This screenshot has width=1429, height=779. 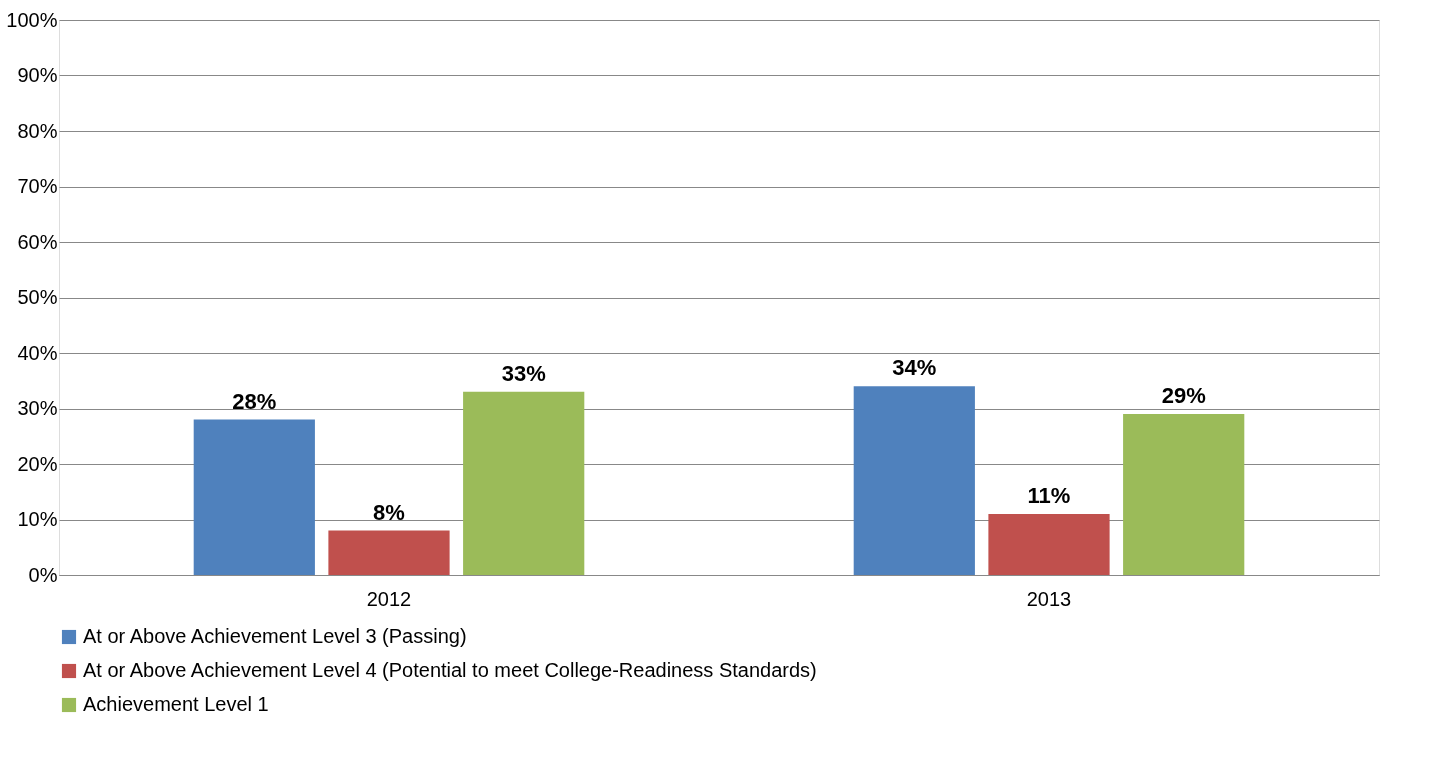 I want to click on y-tick-label: 10%, so click(x=37, y=519).